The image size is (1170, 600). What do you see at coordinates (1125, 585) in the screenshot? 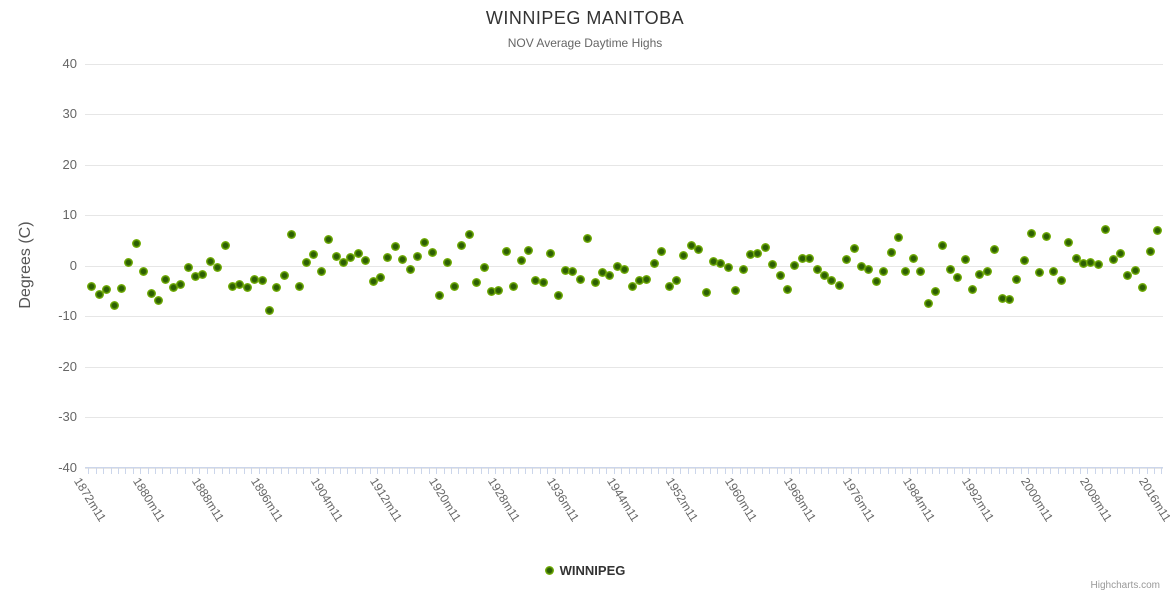
I see `highcharts-credits-link: Highcharts.com` at bounding box center [1125, 585].